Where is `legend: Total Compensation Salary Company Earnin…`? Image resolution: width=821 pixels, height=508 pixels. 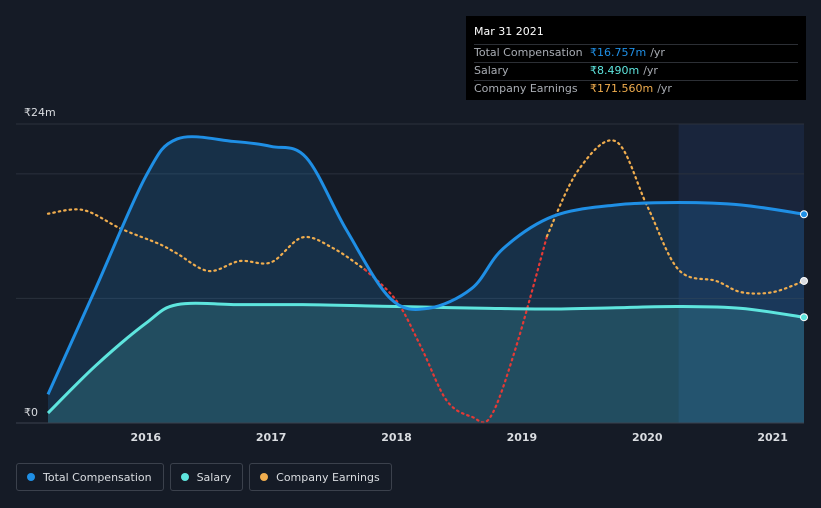 legend: Total Compensation Salary Company Earnin… is located at coordinates (204, 478).